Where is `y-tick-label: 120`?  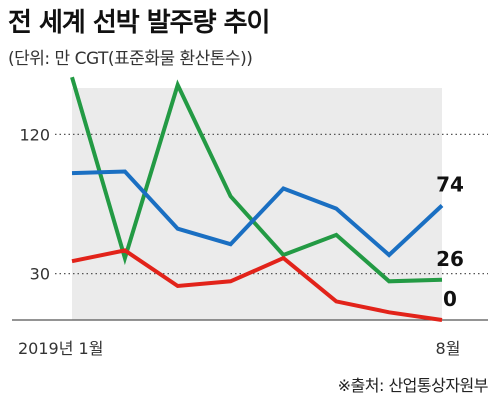
y-tick-label: 120 is located at coordinates (34, 134).